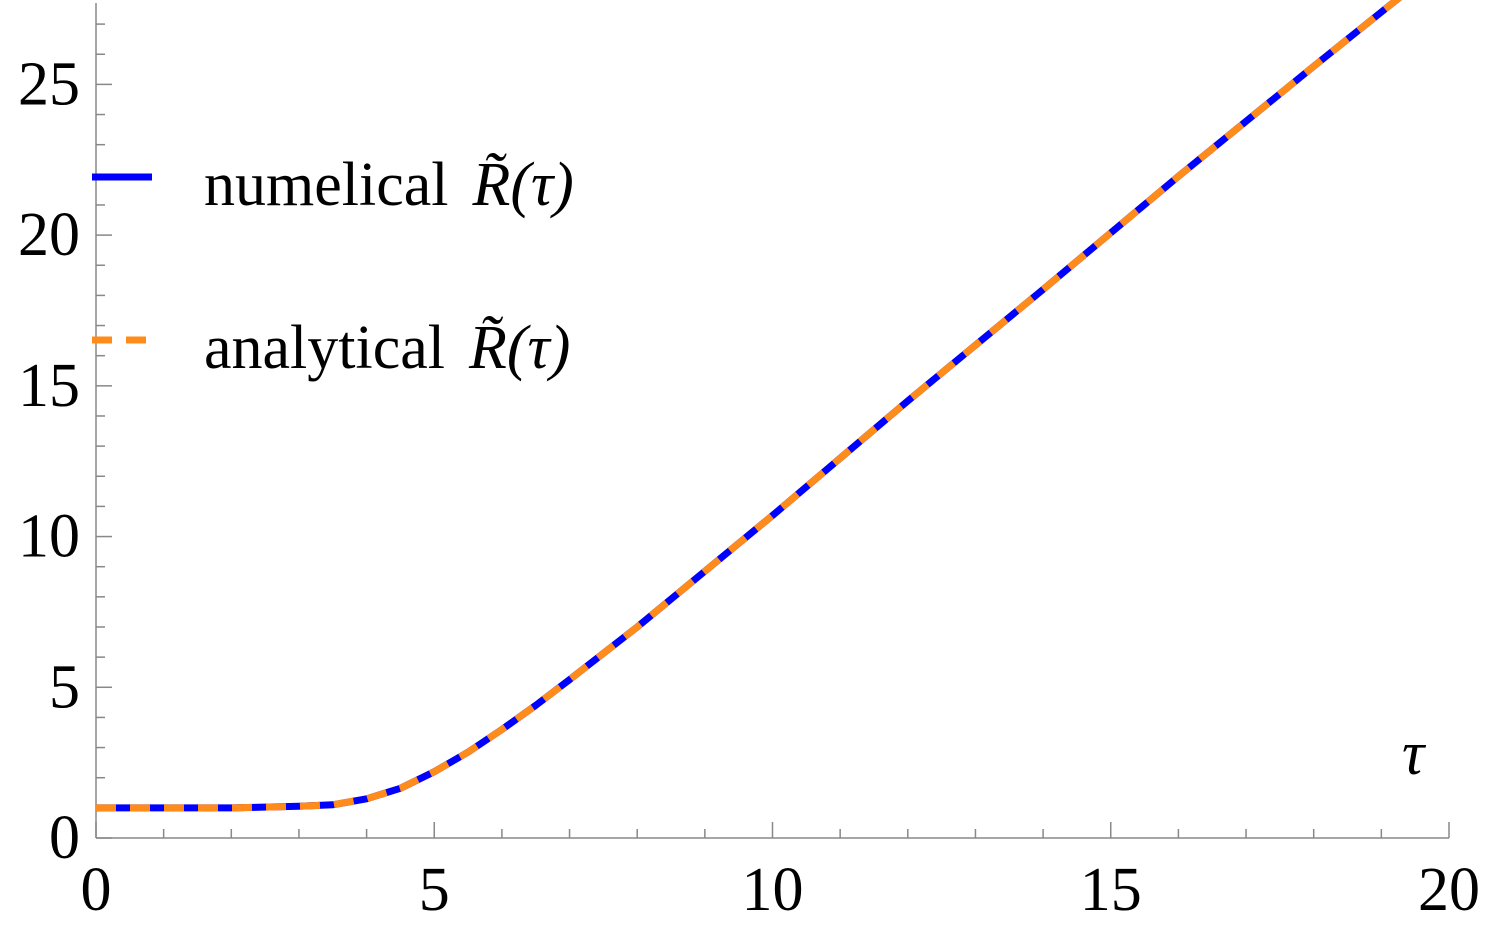 The height and width of the screenshot is (938, 1495). What do you see at coordinates (1414, 754) in the screenshot?
I see `x-axis-label: τ` at bounding box center [1414, 754].